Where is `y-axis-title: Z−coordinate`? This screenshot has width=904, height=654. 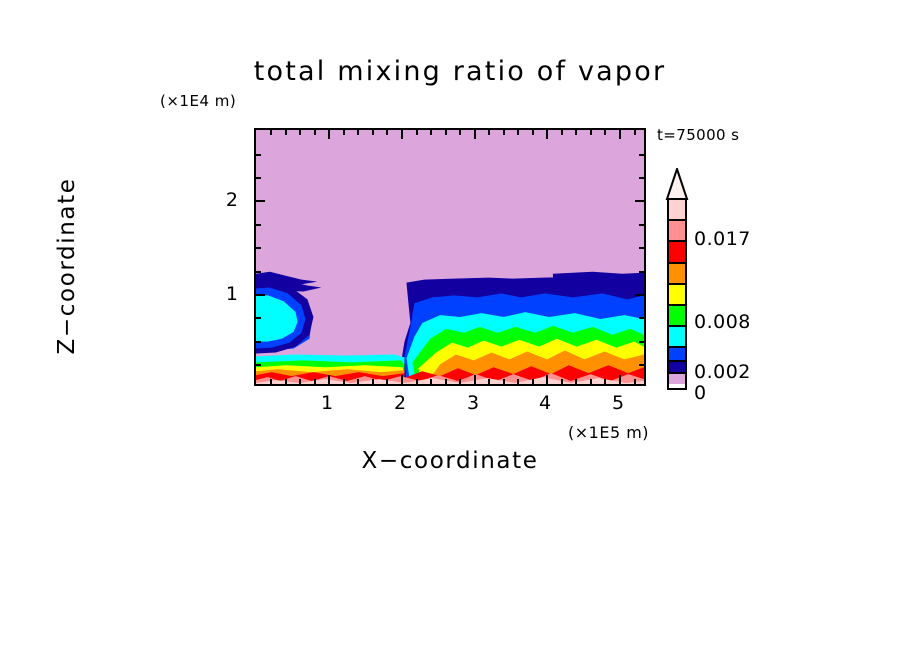 y-axis-title: Z−coordinate is located at coordinates (67, 266).